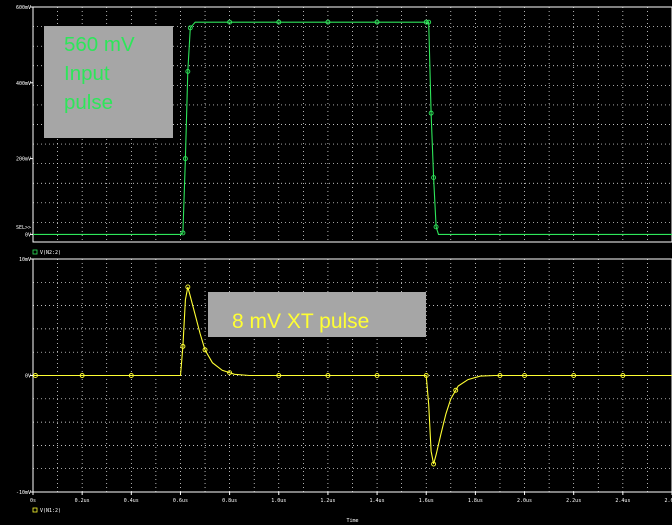  Describe the element at coordinates (278, 501) in the screenshot. I see `x-tick-label: 1.0us` at that location.